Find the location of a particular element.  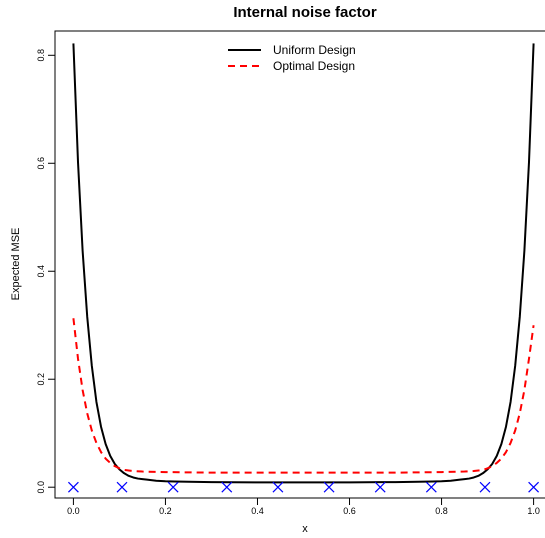

y-axis: 0.0 0.2 0.4 0.6 0.8 is located at coordinates (46, 271).